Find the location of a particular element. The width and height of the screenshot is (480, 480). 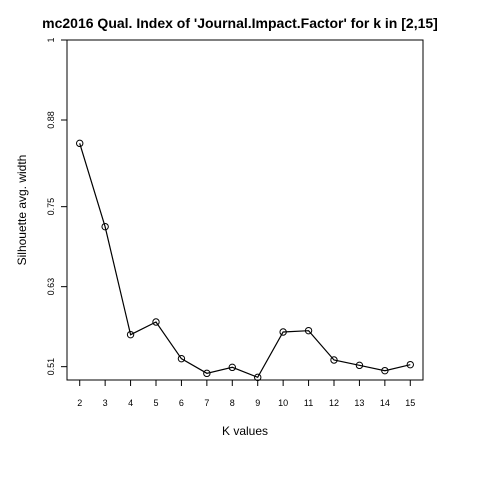

x-tick-label: 4 is located at coordinates (130, 403).